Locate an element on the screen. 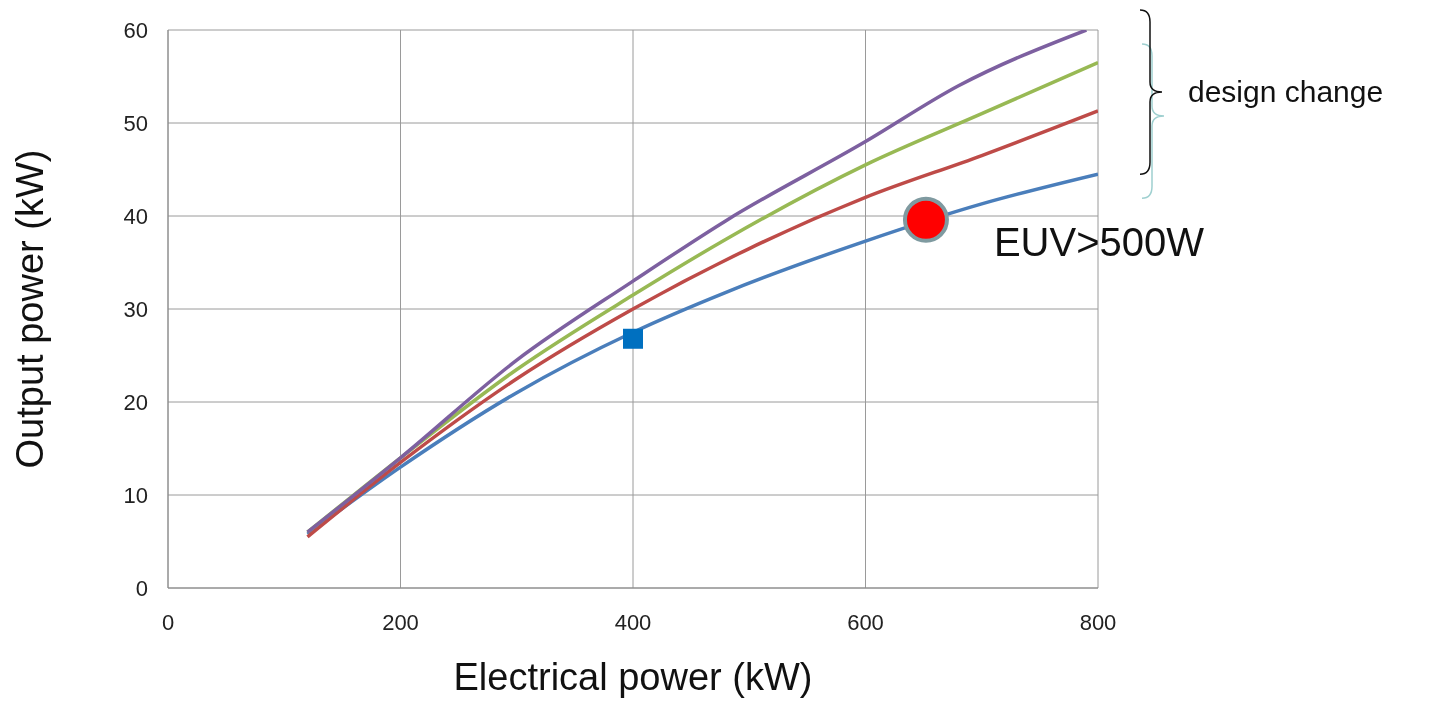 The width and height of the screenshot is (1453, 726). y-tick-label: 40 is located at coordinates (135, 216).